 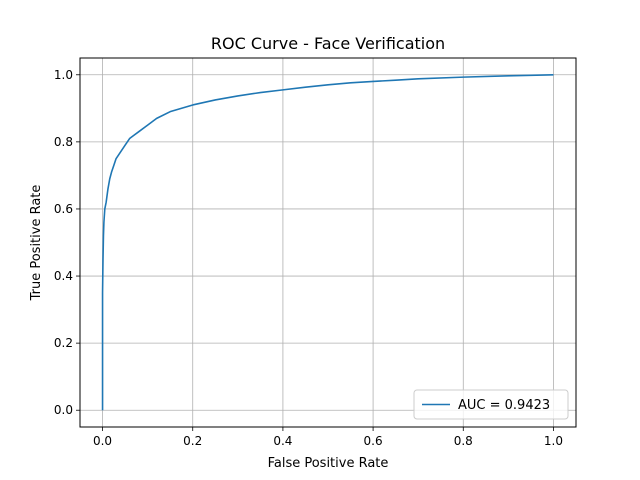 I want to click on legend-box, so click(x=491, y=404).